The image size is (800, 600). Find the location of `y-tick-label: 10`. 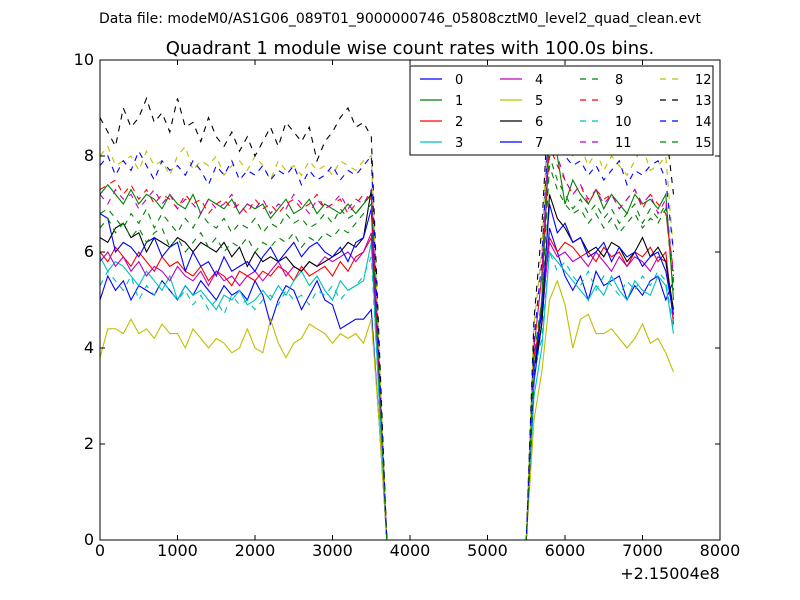

y-tick-label: 10 is located at coordinates (84, 59).